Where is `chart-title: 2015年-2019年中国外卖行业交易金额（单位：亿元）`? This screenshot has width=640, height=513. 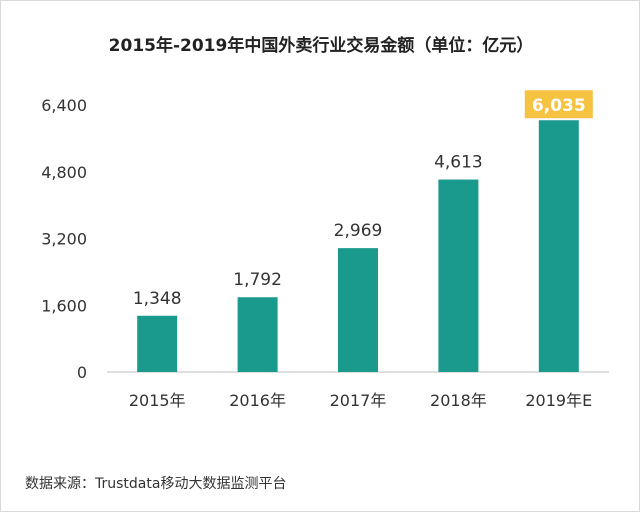
chart-title: 2015年-2019年中国外卖行业交易金额（单位：亿元） is located at coordinates (321, 46).